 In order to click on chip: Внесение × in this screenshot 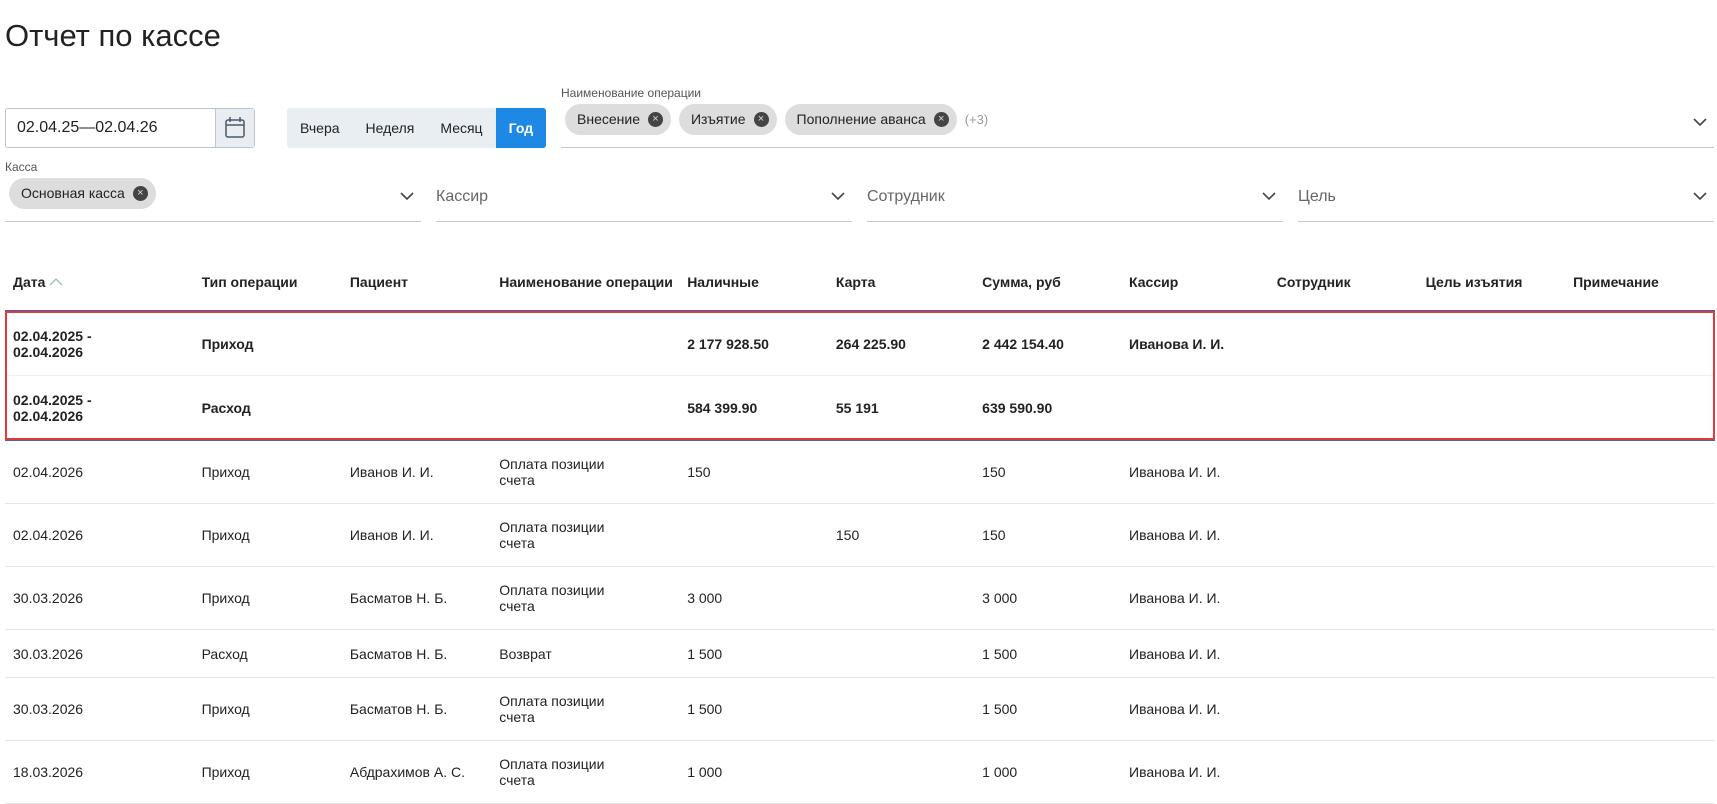, I will do `click(618, 119)`.